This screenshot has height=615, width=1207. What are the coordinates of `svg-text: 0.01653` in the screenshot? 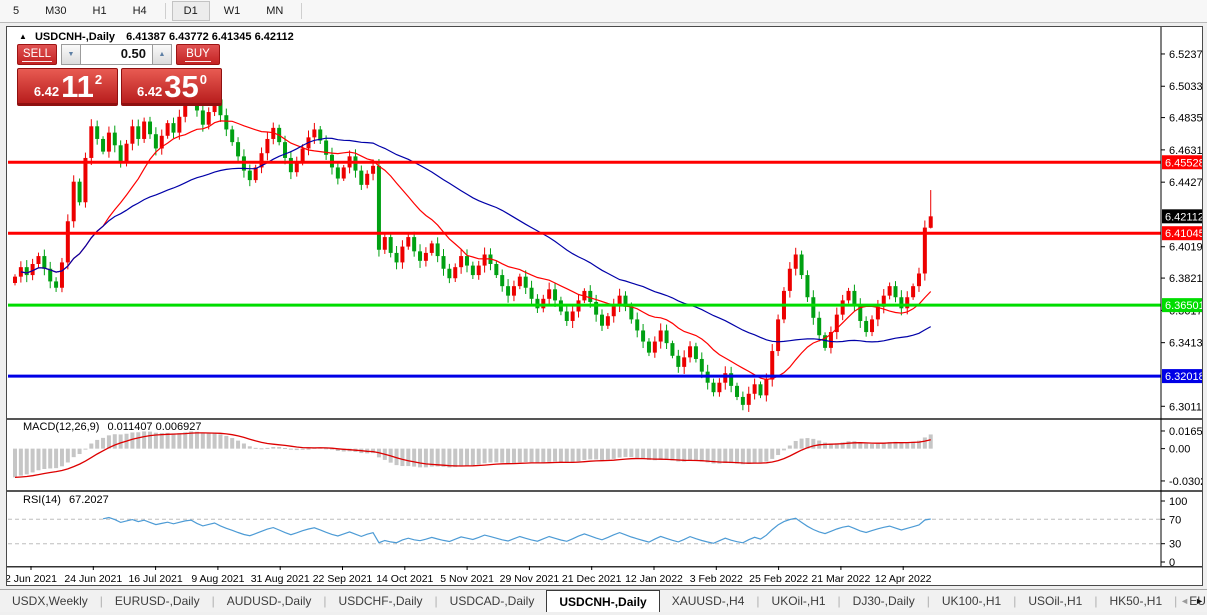 It's located at (1185, 432).